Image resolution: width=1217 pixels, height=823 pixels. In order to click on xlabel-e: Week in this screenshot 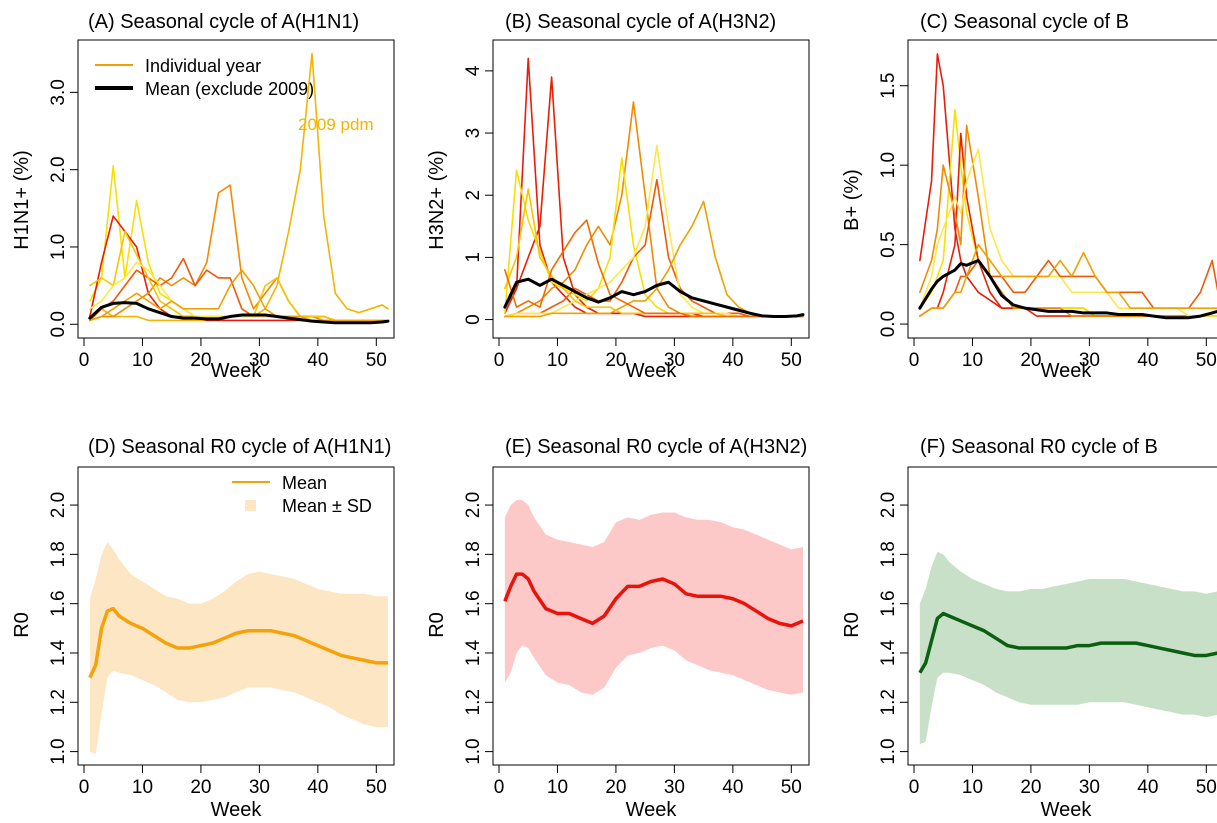, I will do `click(652, 810)`.